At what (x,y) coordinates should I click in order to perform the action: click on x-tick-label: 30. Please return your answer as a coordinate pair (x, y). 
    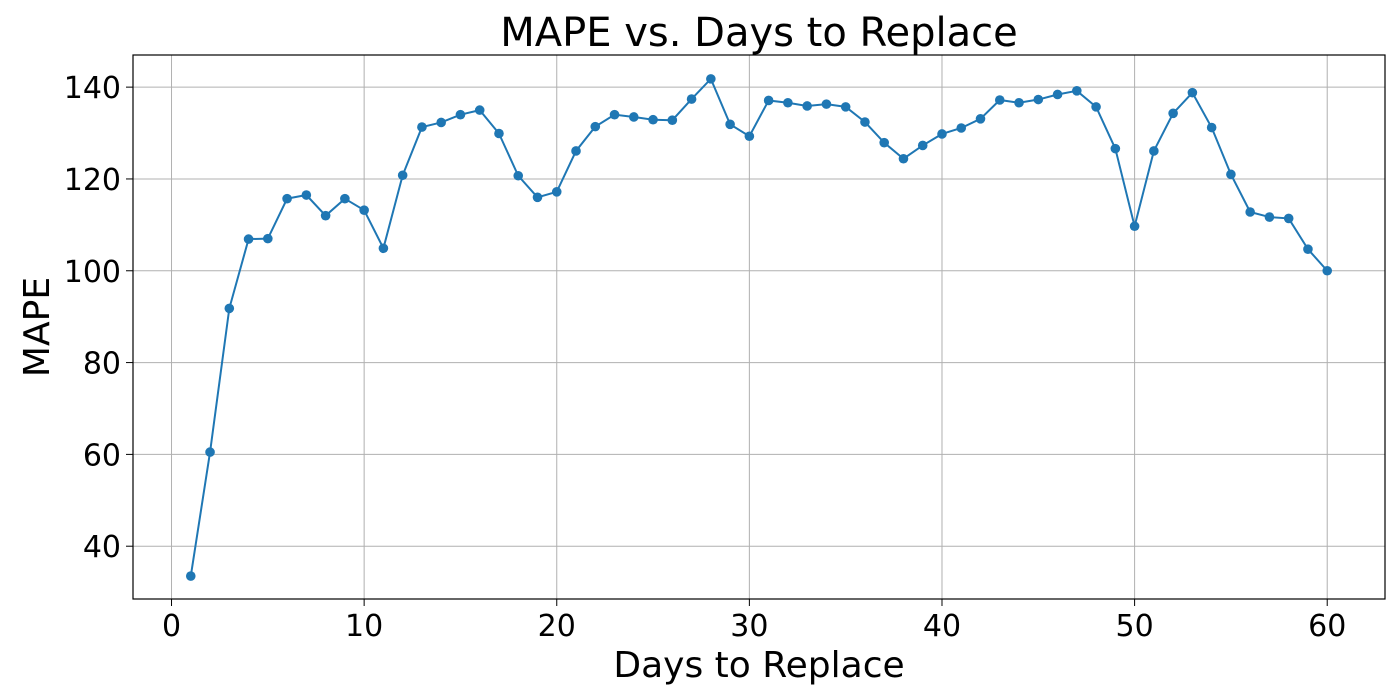
    Looking at the image, I should click on (749, 626).